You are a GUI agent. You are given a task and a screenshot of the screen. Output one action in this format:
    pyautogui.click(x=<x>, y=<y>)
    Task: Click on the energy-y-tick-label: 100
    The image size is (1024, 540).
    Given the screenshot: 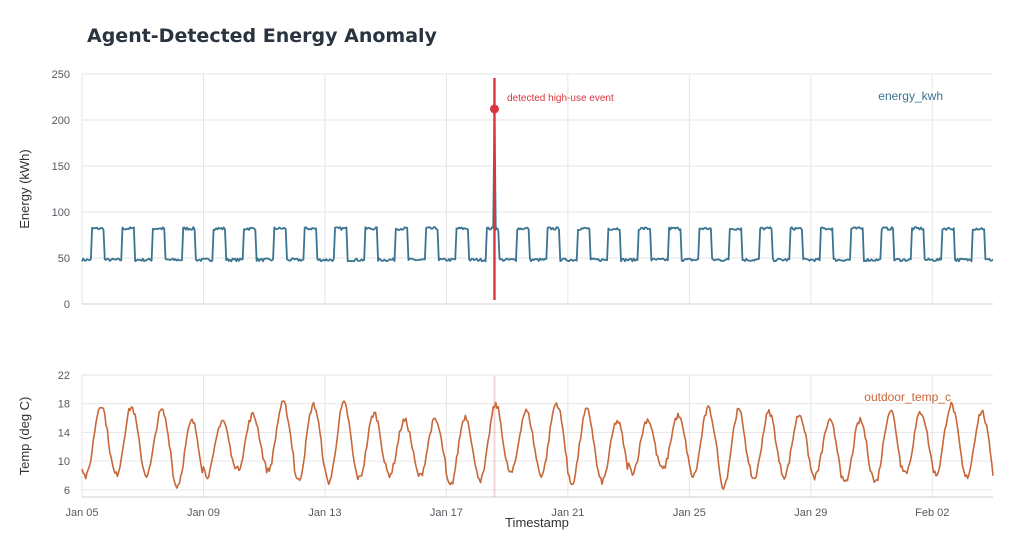 What is the action you would take?
    pyautogui.click(x=61, y=213)
    